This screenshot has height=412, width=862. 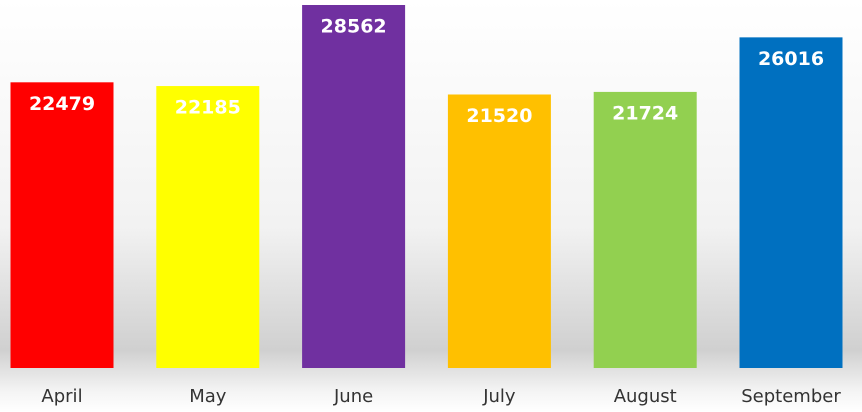 What do you see at coordinates (499, 396) in the screenshot?
I see `x-tick-label: July` at bounding box center [499, 396].